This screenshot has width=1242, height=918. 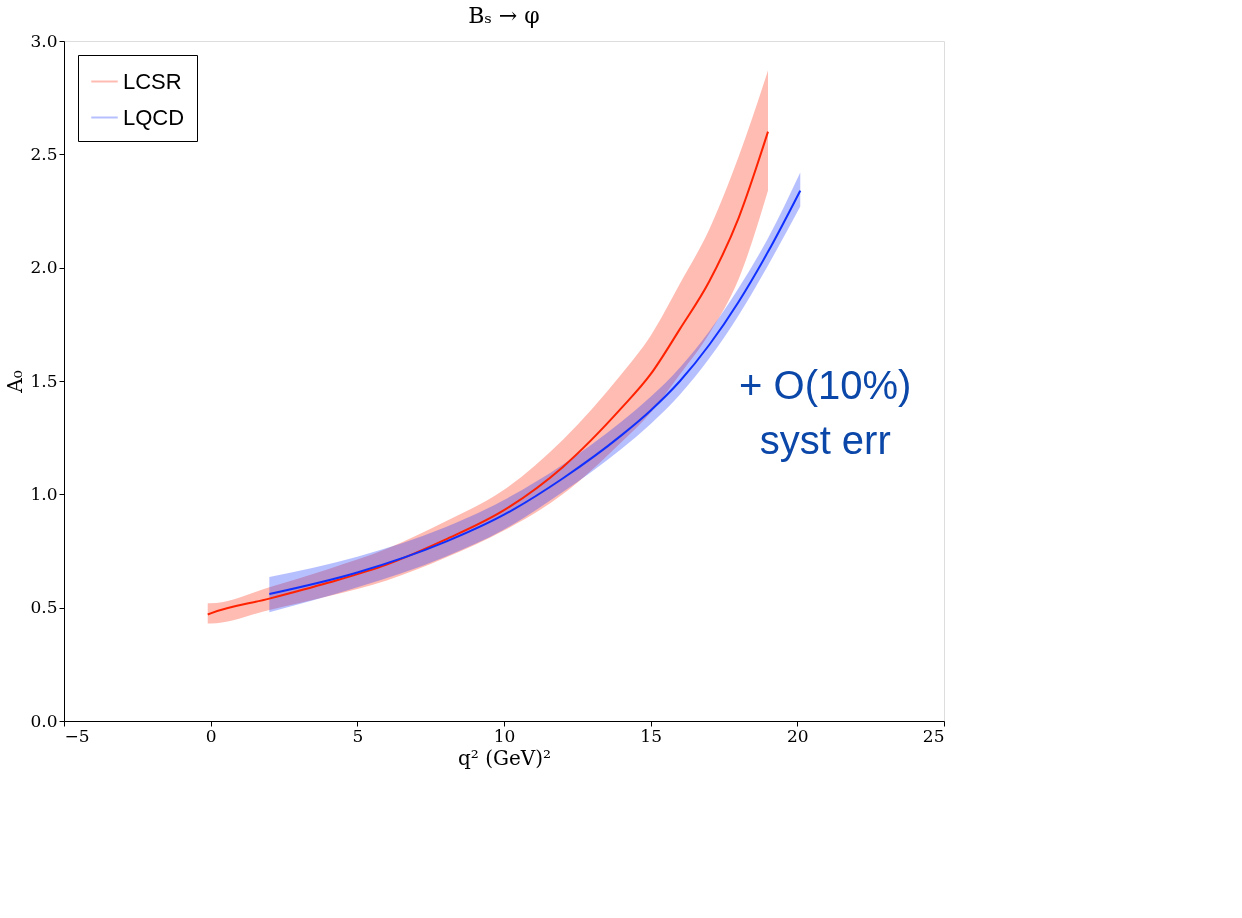 What do you see at coordinates (651, 735) in the screenshot?
I see `x-tick-label: 15` at bounding box center [651, 735].